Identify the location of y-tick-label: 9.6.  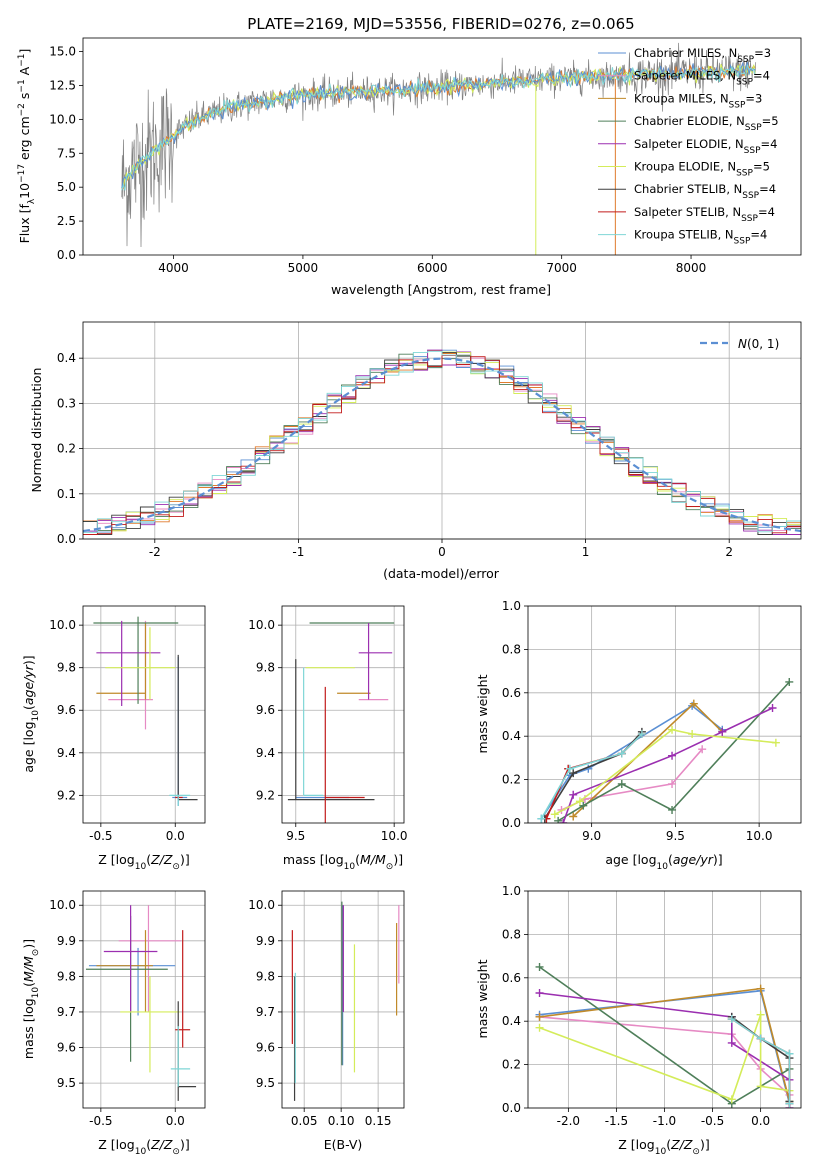
(66, 1048).